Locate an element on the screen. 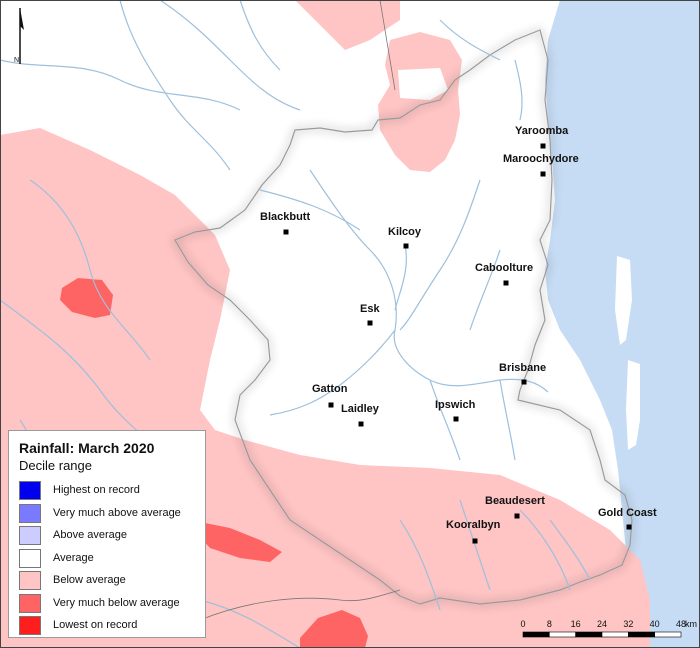  legend-title: Rainfall: March 2020 is located at coordinates (87, 448).